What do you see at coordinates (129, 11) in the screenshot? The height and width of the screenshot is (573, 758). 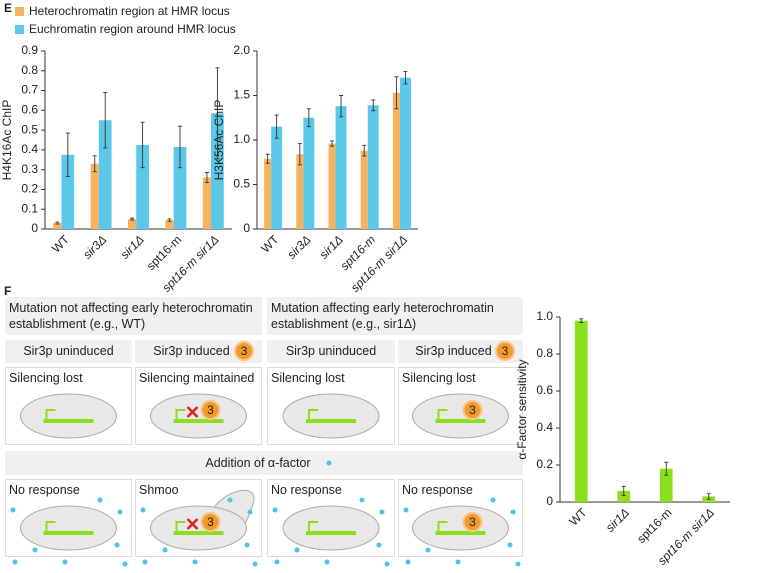 I see `legend-label: Heterochromatin region at HMR locus` at bounding box center [129, 11].